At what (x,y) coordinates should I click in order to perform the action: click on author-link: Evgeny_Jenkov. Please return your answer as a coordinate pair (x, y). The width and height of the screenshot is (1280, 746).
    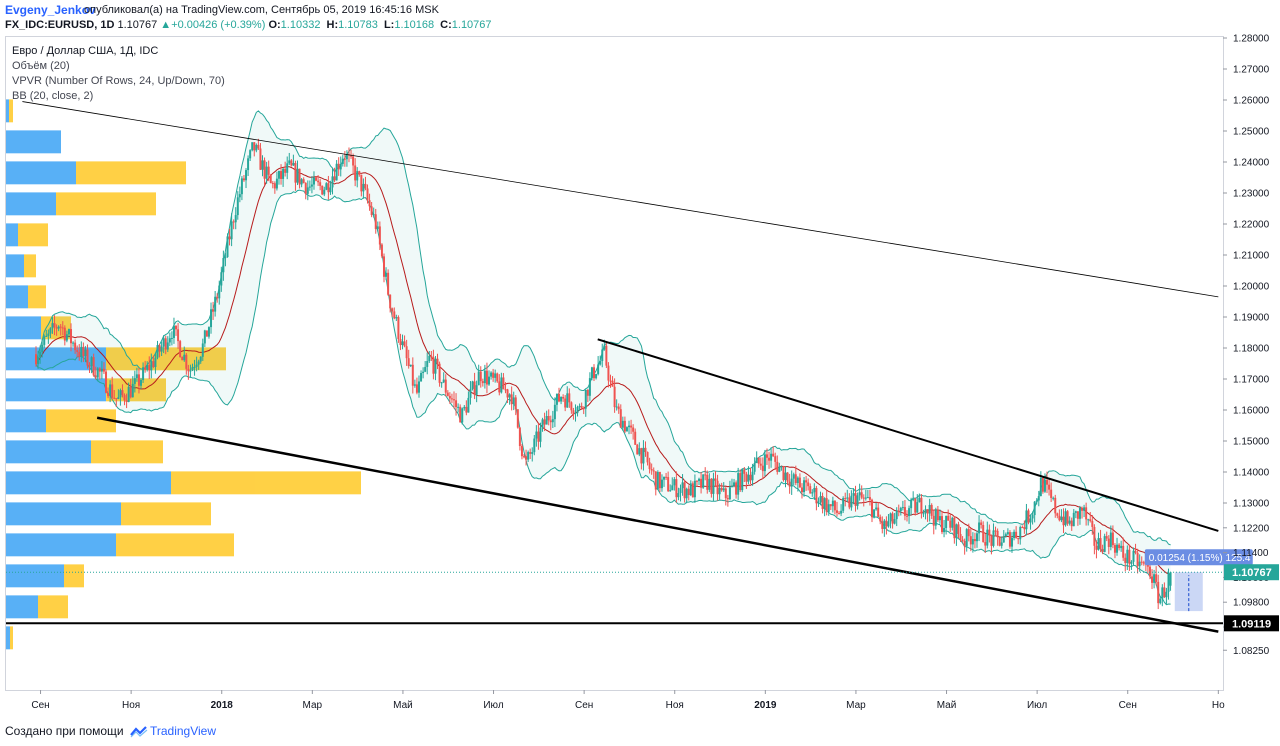
    Looking at the image, I should click on (50, 10).